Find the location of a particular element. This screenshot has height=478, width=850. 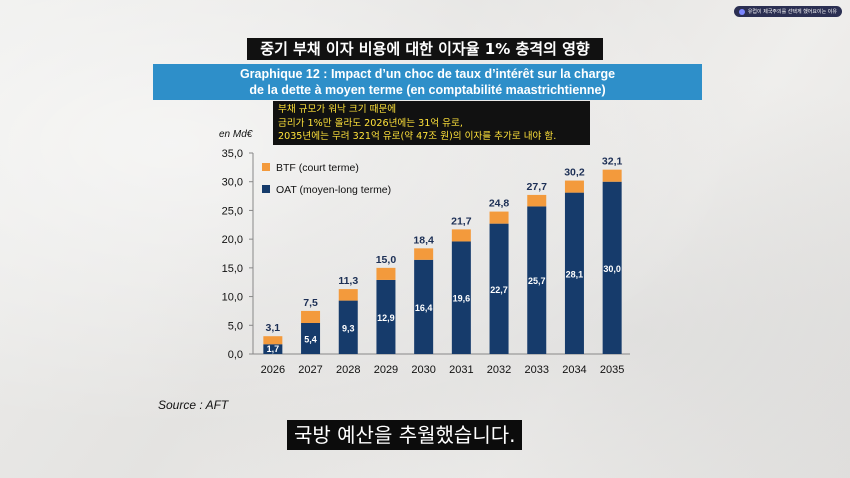

bar-oat-label: 5,4 is located at coordinates (310, 339).